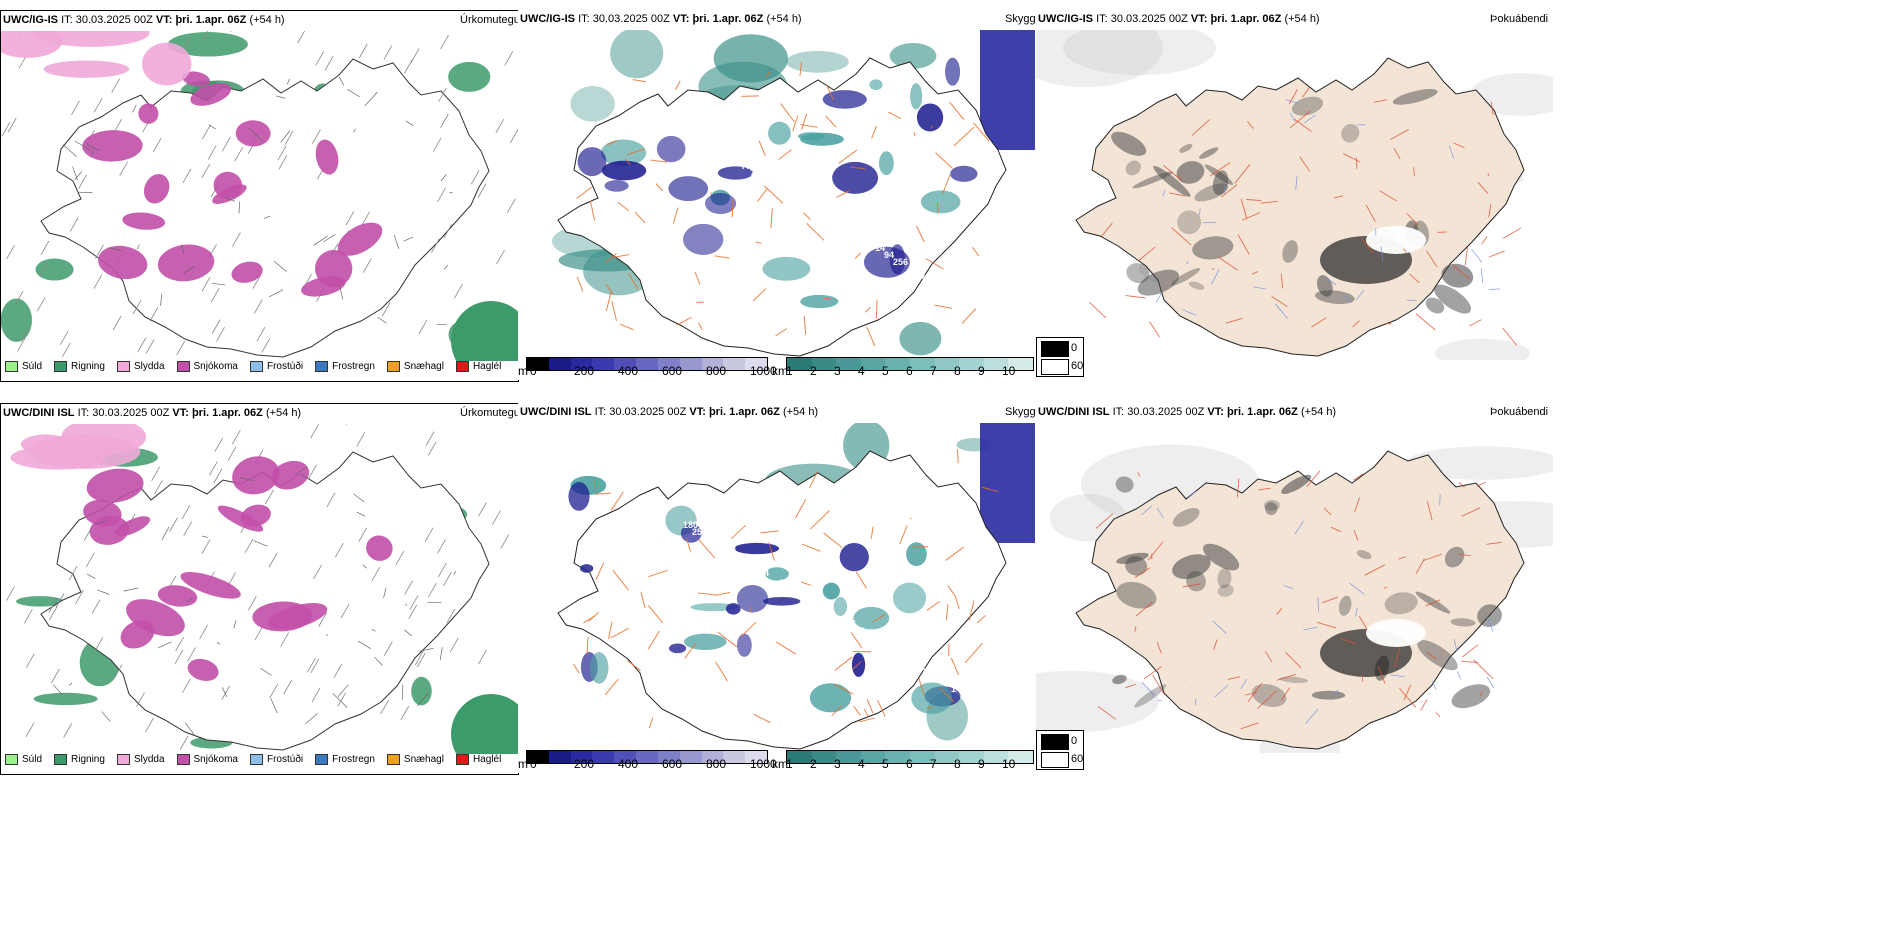  What do you see at coordinates (594, 74) in the screenshot?
I see `ceiling-value: 308` at bounding box center [594, 74].